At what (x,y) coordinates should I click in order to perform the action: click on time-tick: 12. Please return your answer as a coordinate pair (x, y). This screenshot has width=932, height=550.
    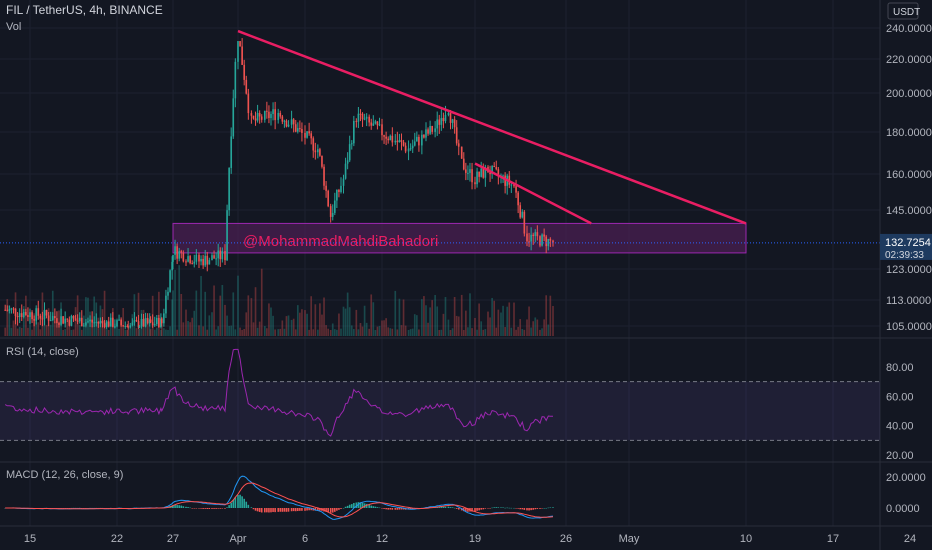
    Looking at the image, I should click on (382, 539).